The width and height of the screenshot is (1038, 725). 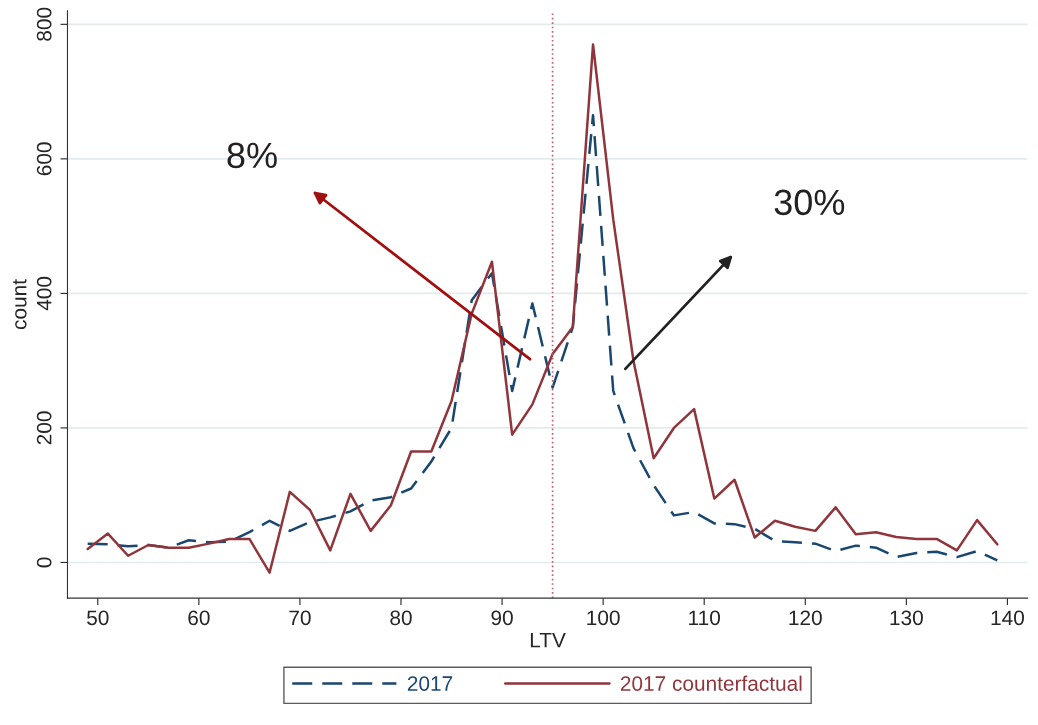 What do you see at coordinates (502, 618) in the screenshot?
I see `x-tick-label: 90` at bounding box center [502, 618].